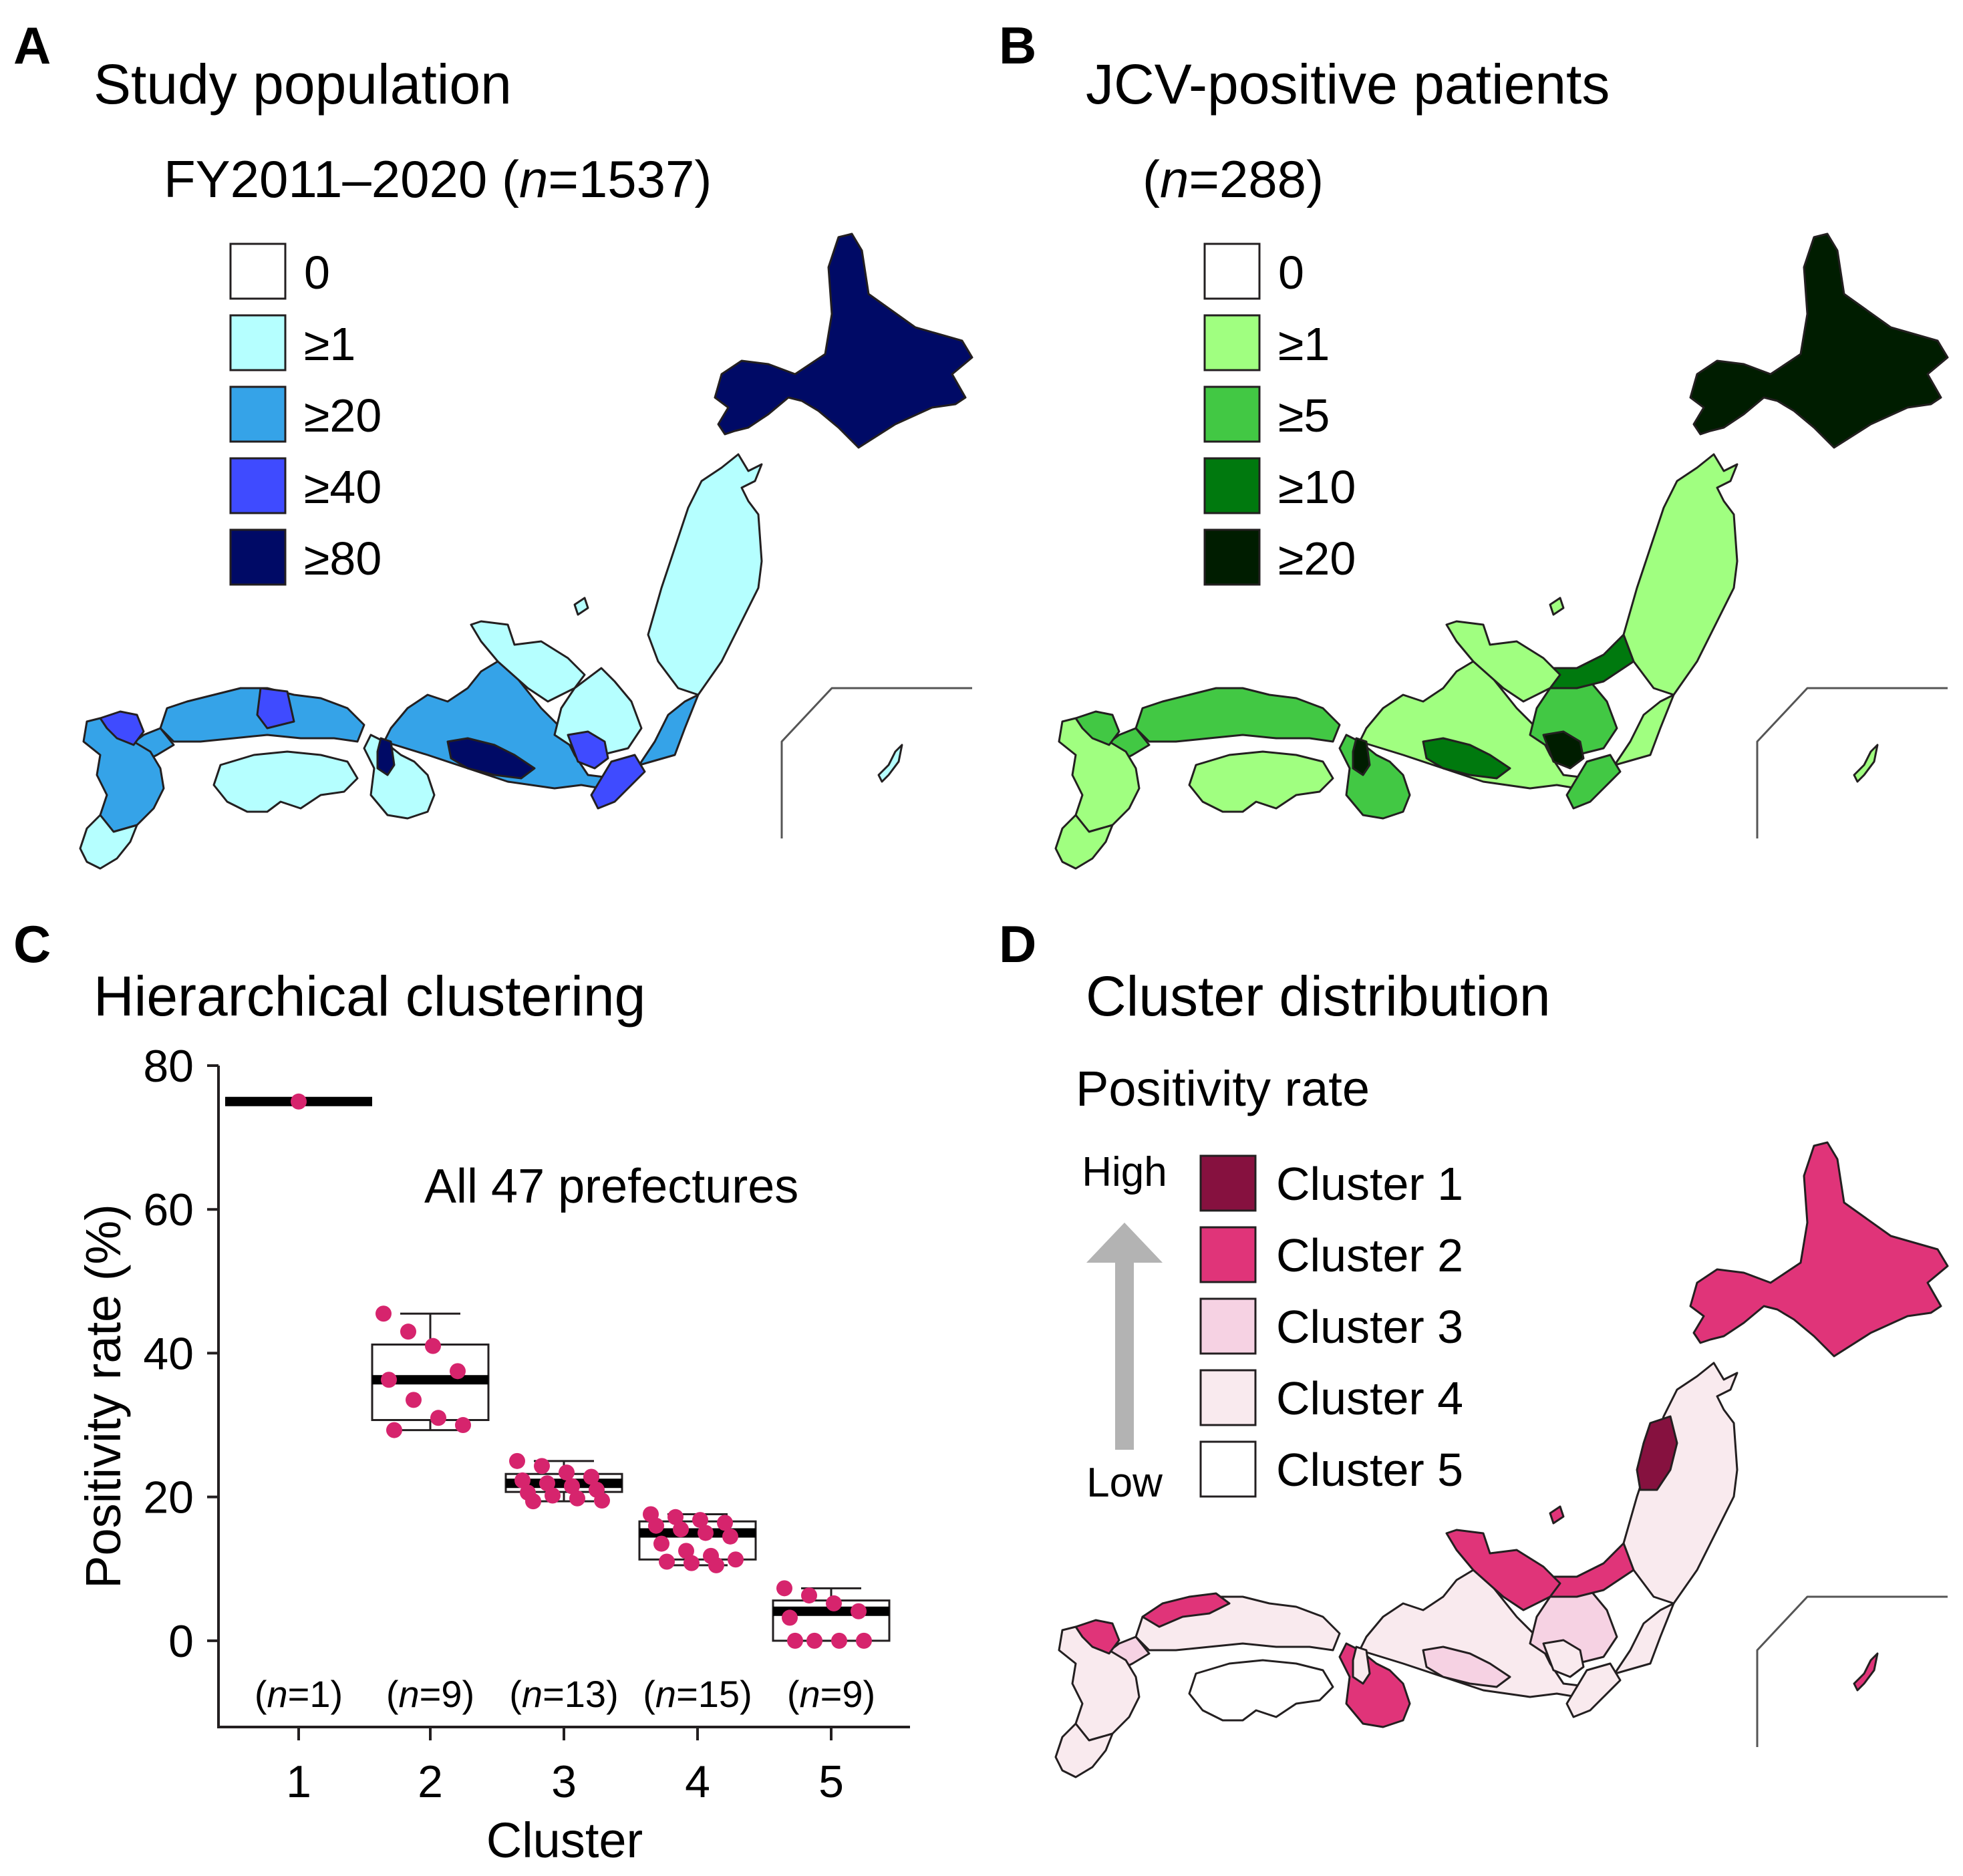  Describe the element at coordinates (890, 763) in the screenshot. I see `map-a-okinawa` at that location.